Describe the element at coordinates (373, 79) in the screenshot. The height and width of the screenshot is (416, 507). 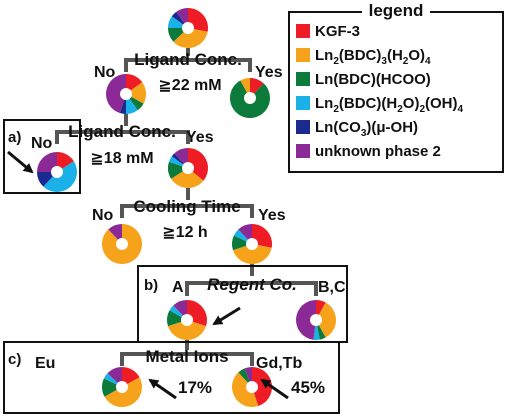
I see `legend-label: Ln(BDC)(HCOO)` at that location.